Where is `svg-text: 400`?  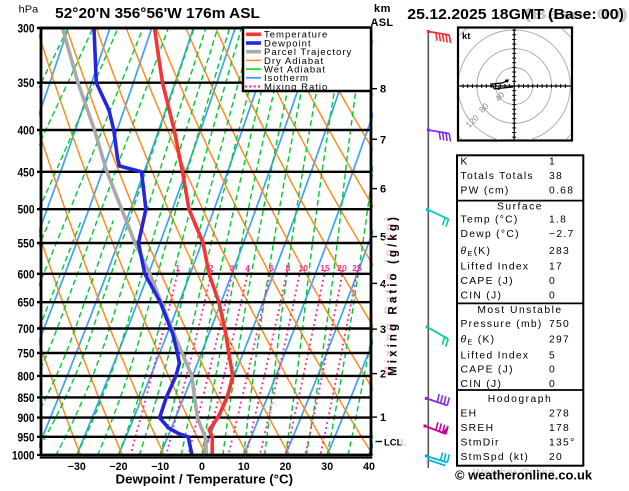
svg-text: 400 is located at coordinates (26, 131).